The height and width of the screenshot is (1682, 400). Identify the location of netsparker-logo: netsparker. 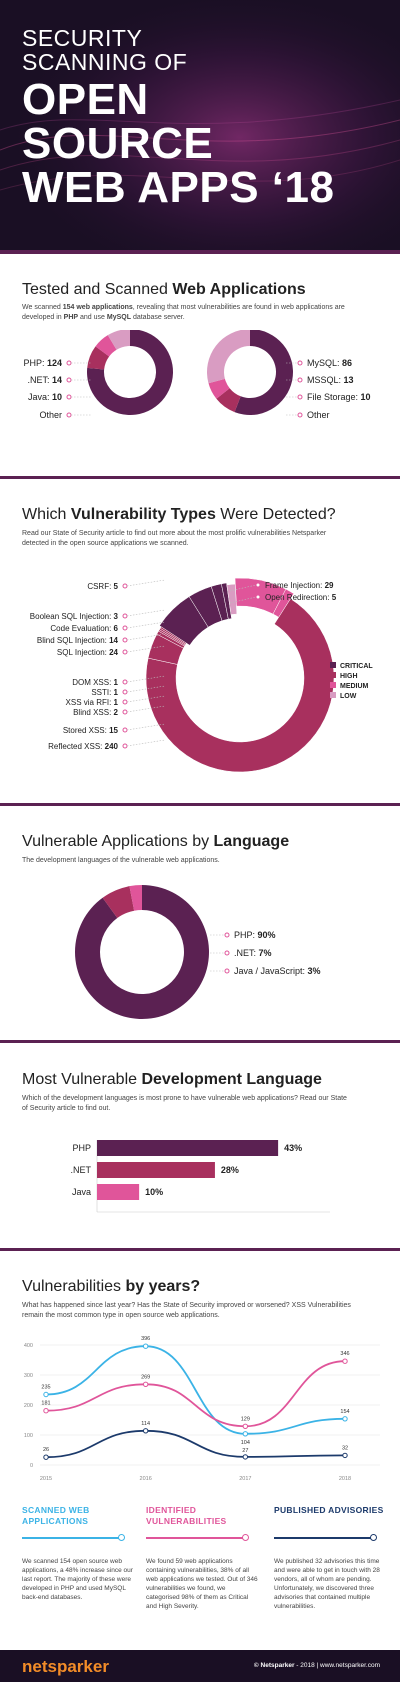
(65, 1666).